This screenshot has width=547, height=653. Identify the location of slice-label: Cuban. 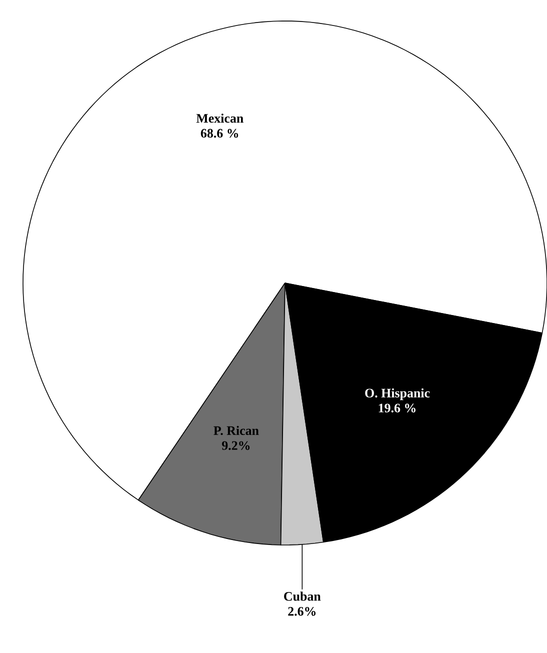
(302, 596).